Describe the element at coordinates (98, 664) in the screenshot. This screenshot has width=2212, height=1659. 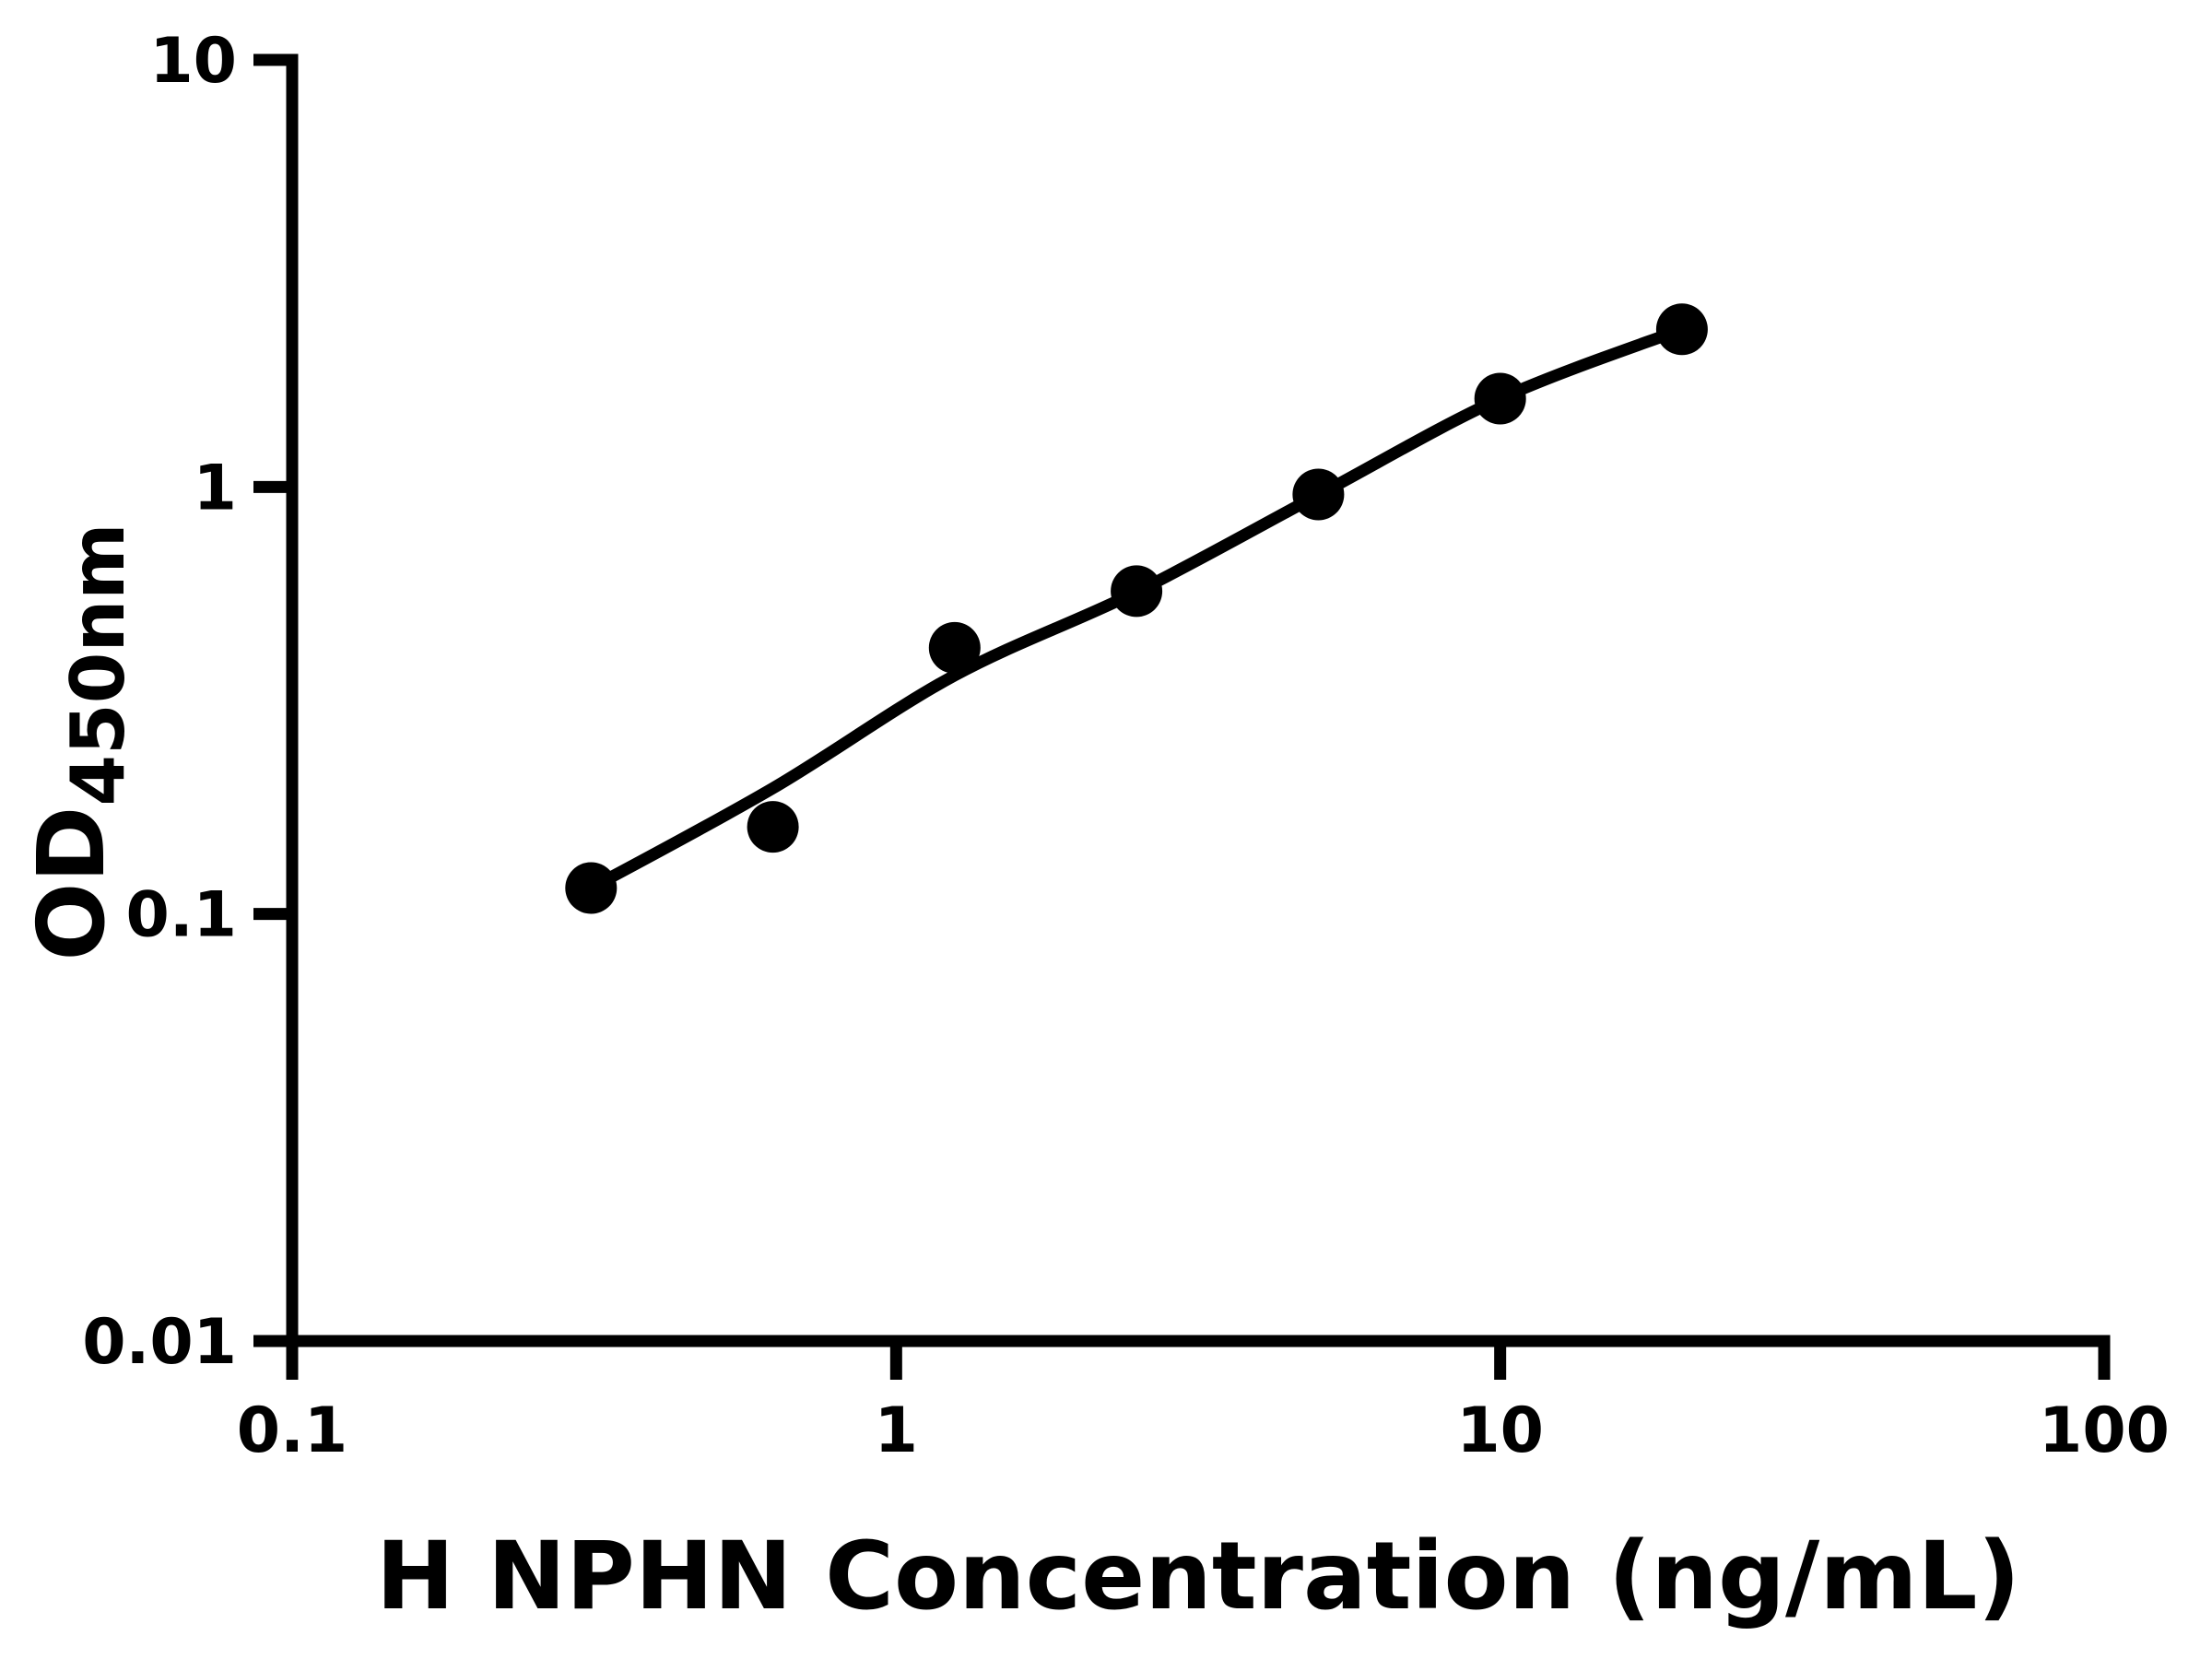
I see `y-axis-title-sub: 450nm` at that location.